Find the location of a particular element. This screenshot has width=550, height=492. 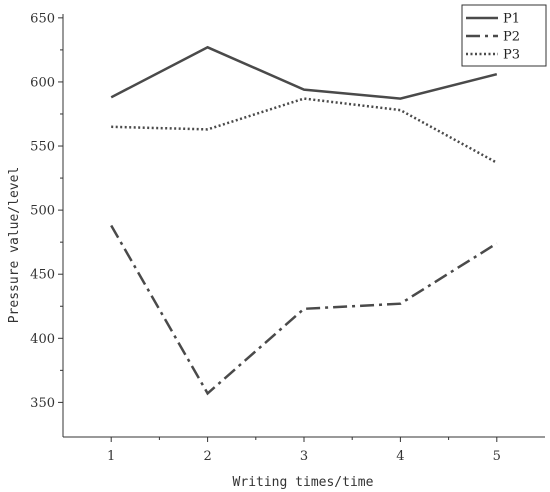

y-axis-ticks: 350 400 450 500 550 600 650 is located at coordinates (46, 211).